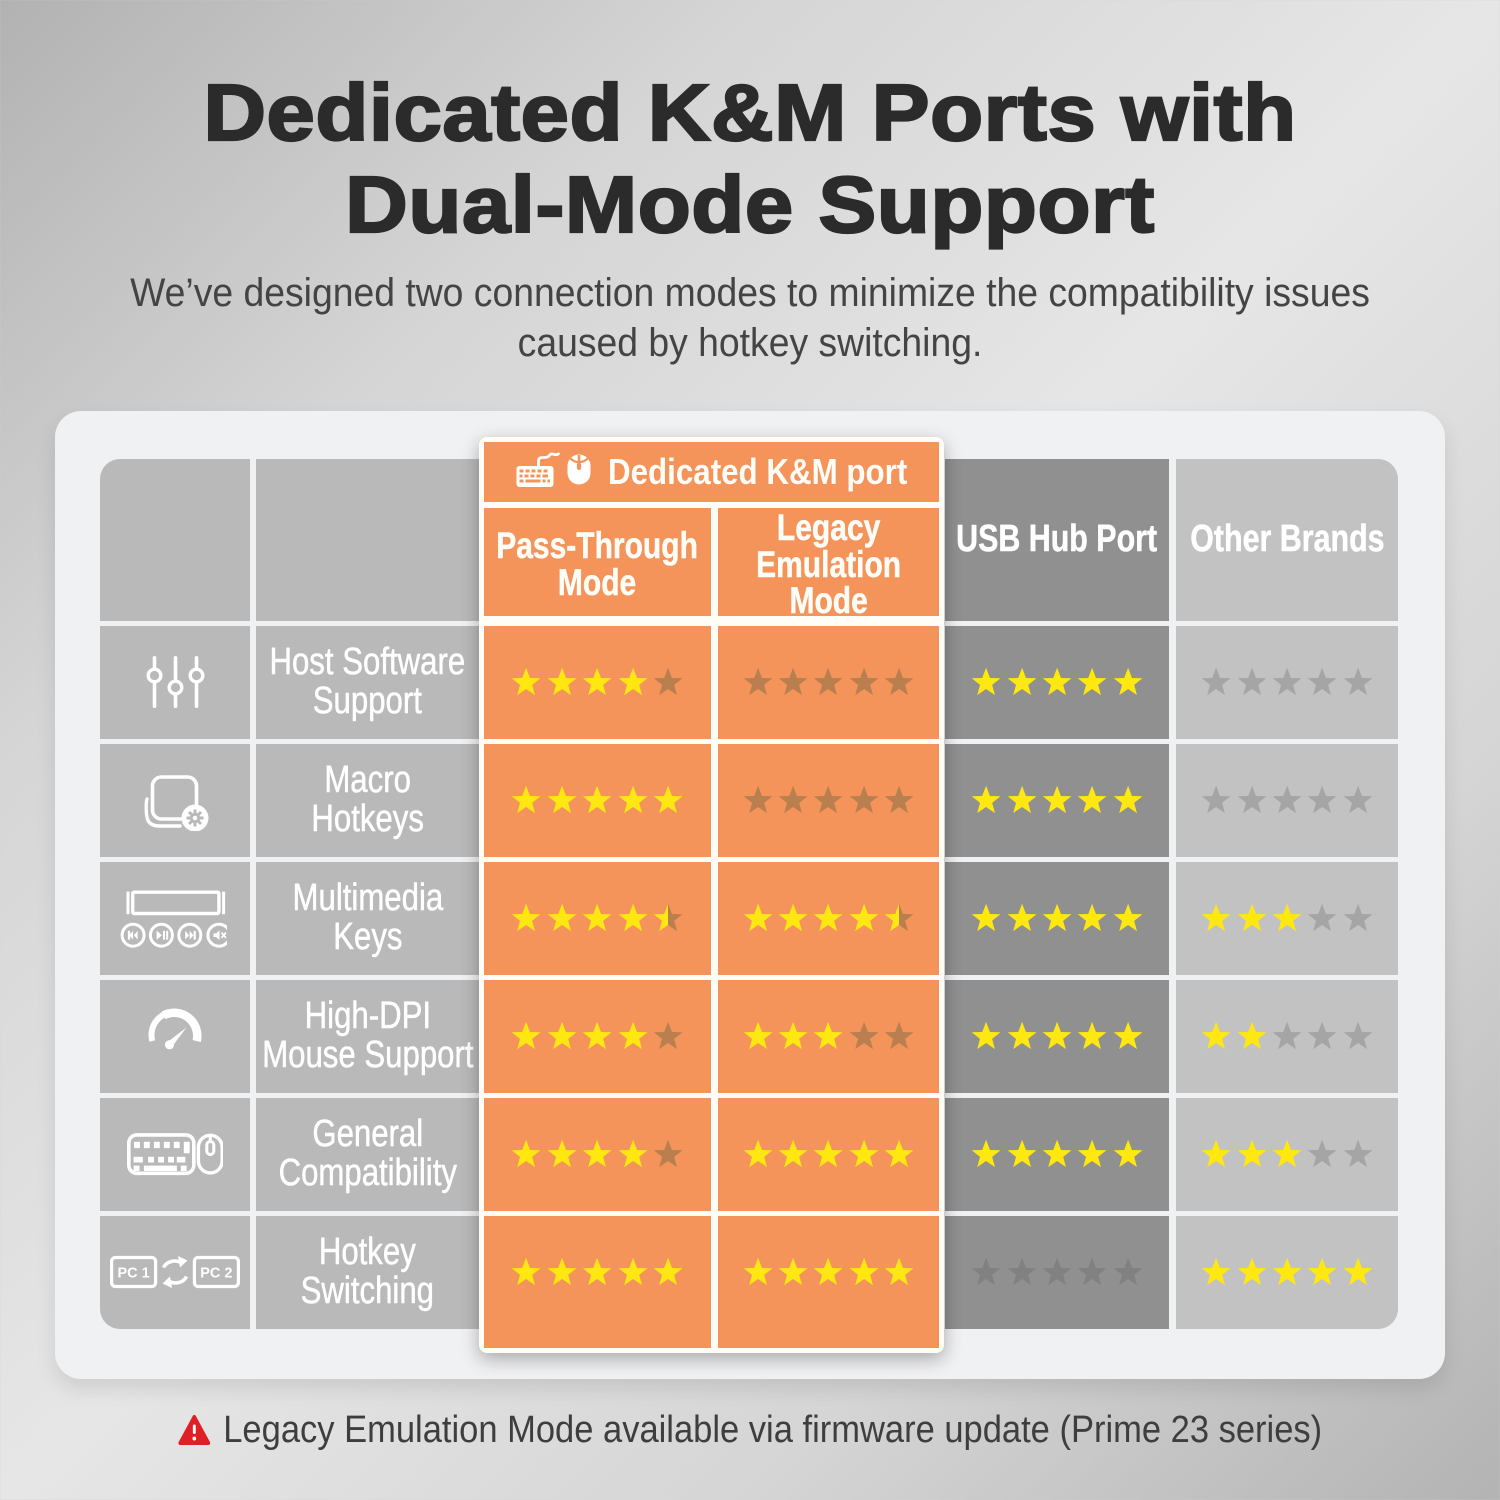  I want to click on svg-text: PC 1, so click(133, 1274).